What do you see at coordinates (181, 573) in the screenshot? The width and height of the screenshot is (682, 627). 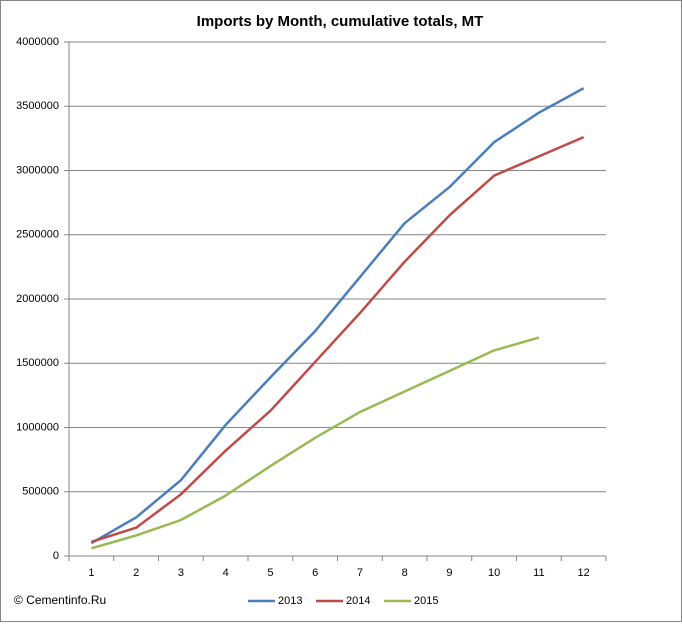 I see `x-tick-label: 3` at bounding box center [181, 573].